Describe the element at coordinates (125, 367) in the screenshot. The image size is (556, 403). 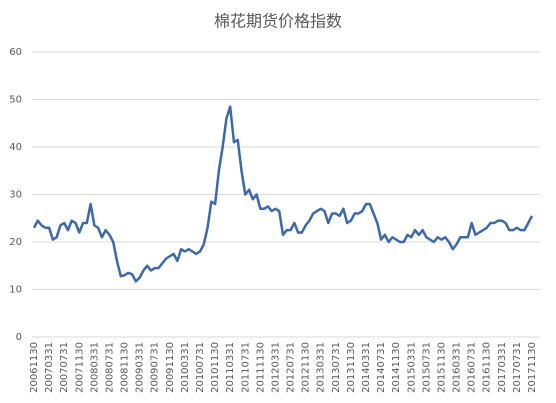
I see `x-tick-label: 20081130` at that location.